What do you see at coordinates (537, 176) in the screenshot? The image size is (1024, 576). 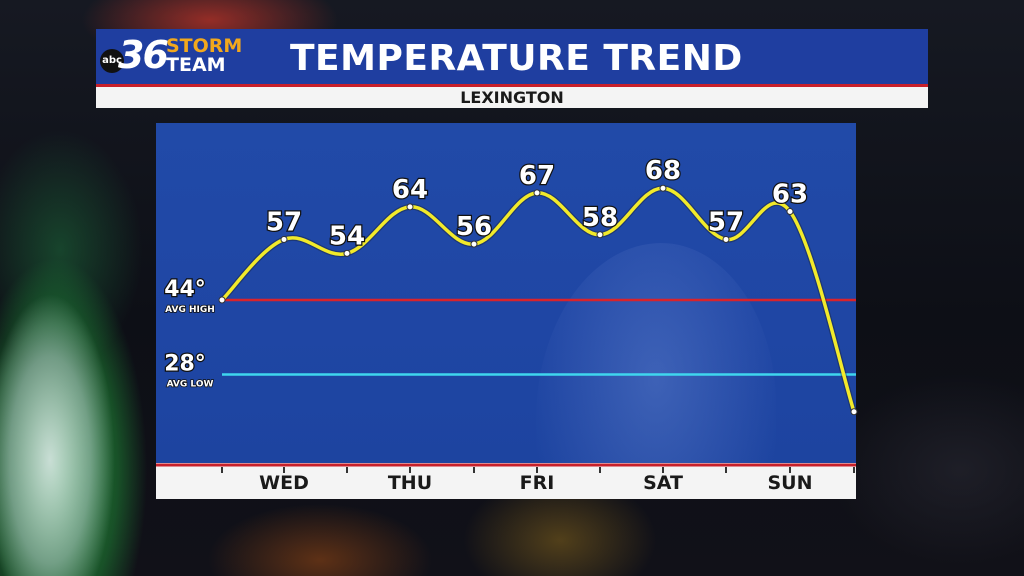 I see `data-label: 67` at bounding box center [537, 176].